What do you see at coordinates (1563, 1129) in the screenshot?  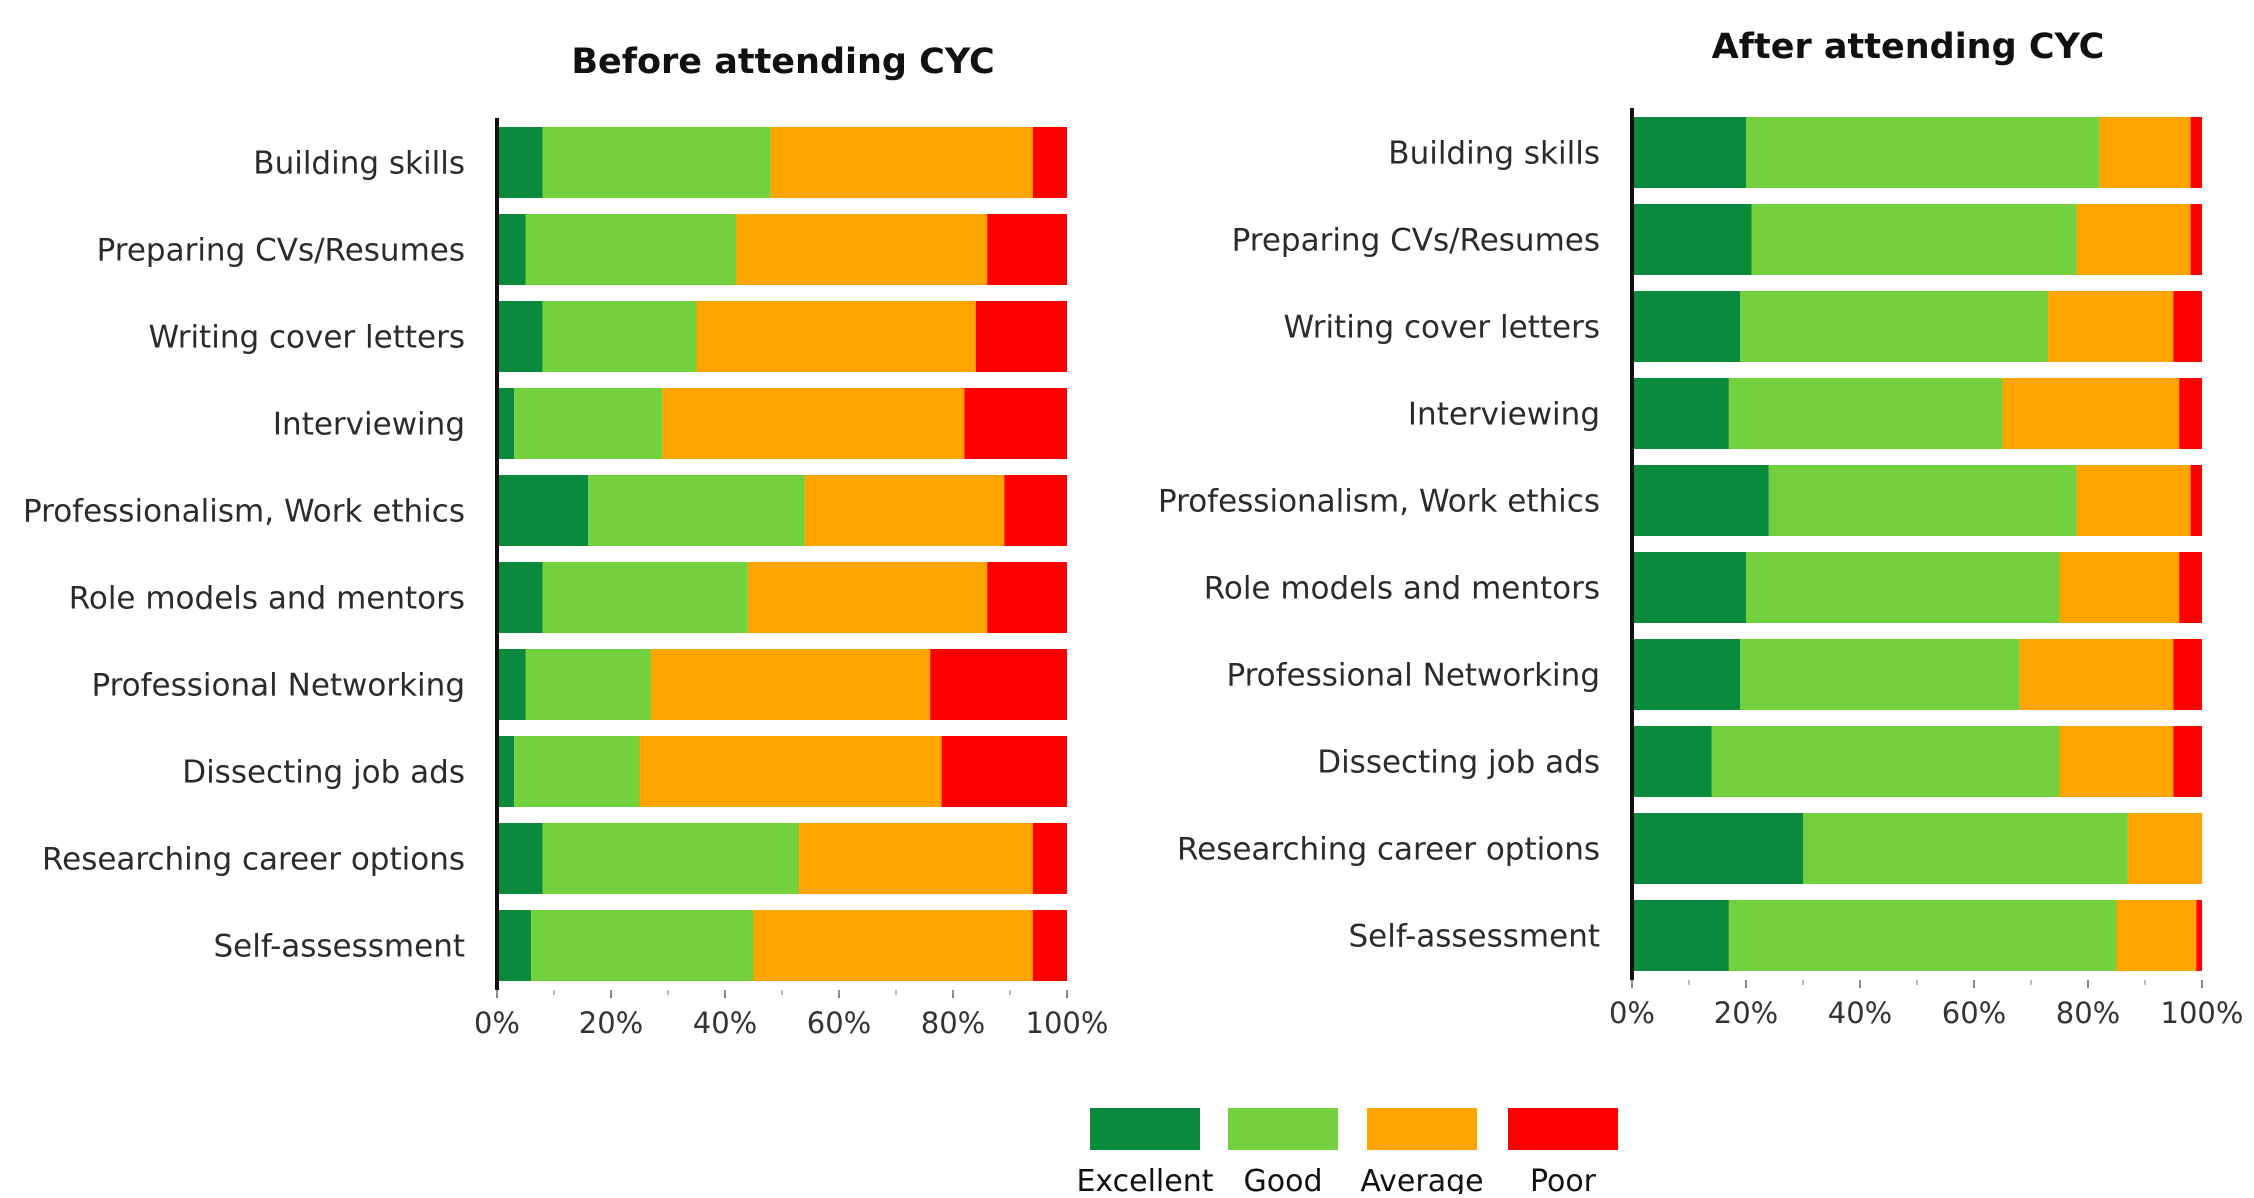 I see `legend-swatch-poor` at bounding box center [1563, 1129].